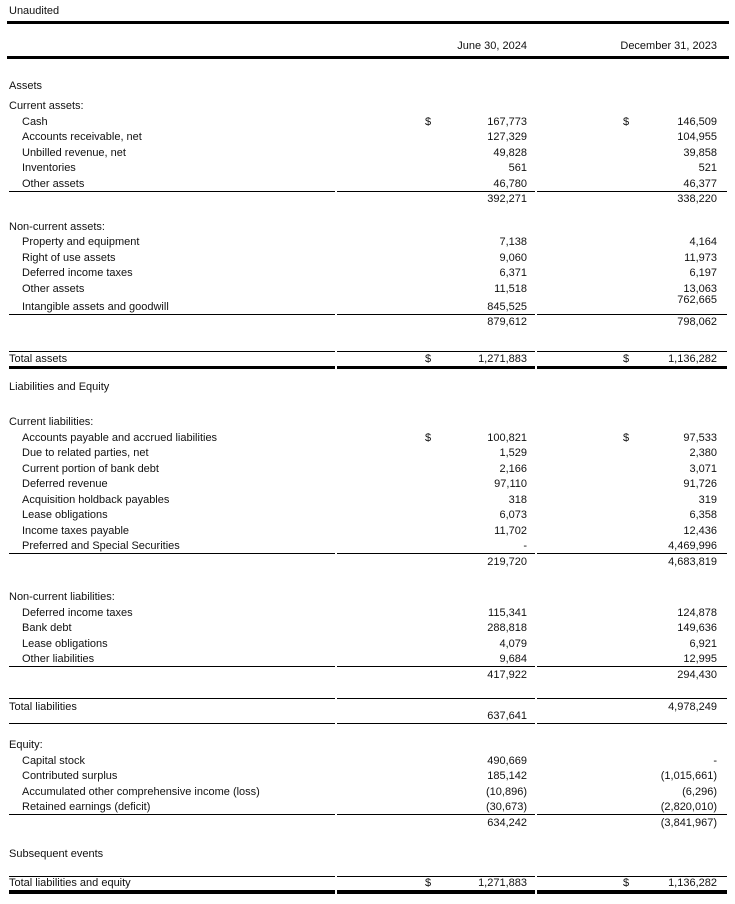 This screenshot has width=735, height=904. What do you see at coordinates (510, 288) in the screenshot?
I see `value-text: 11,518` at bounding box center [510, 288].